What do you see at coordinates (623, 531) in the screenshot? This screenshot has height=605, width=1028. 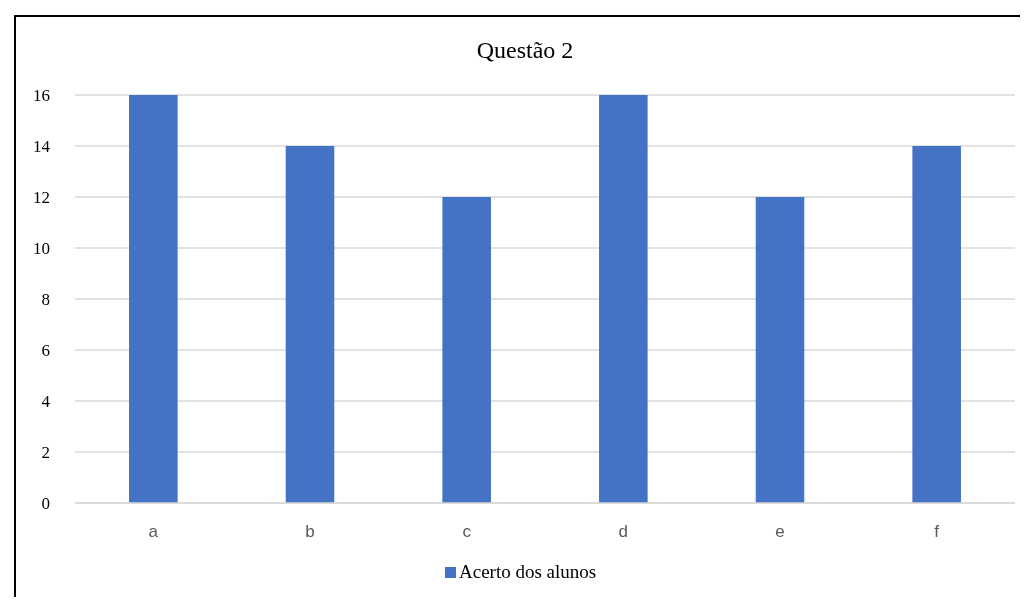 I see `x-tick-label: d` at bounding box center [623, 531].